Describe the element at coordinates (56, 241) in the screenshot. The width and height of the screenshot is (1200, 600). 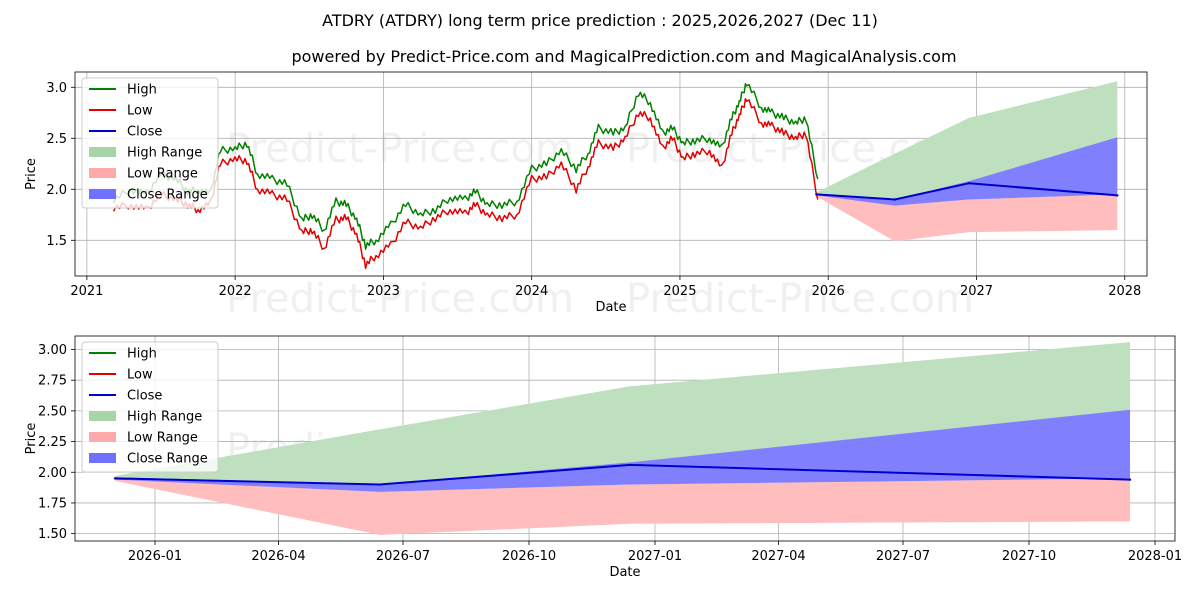
I see `y-tick-label: 1.5` at that location.